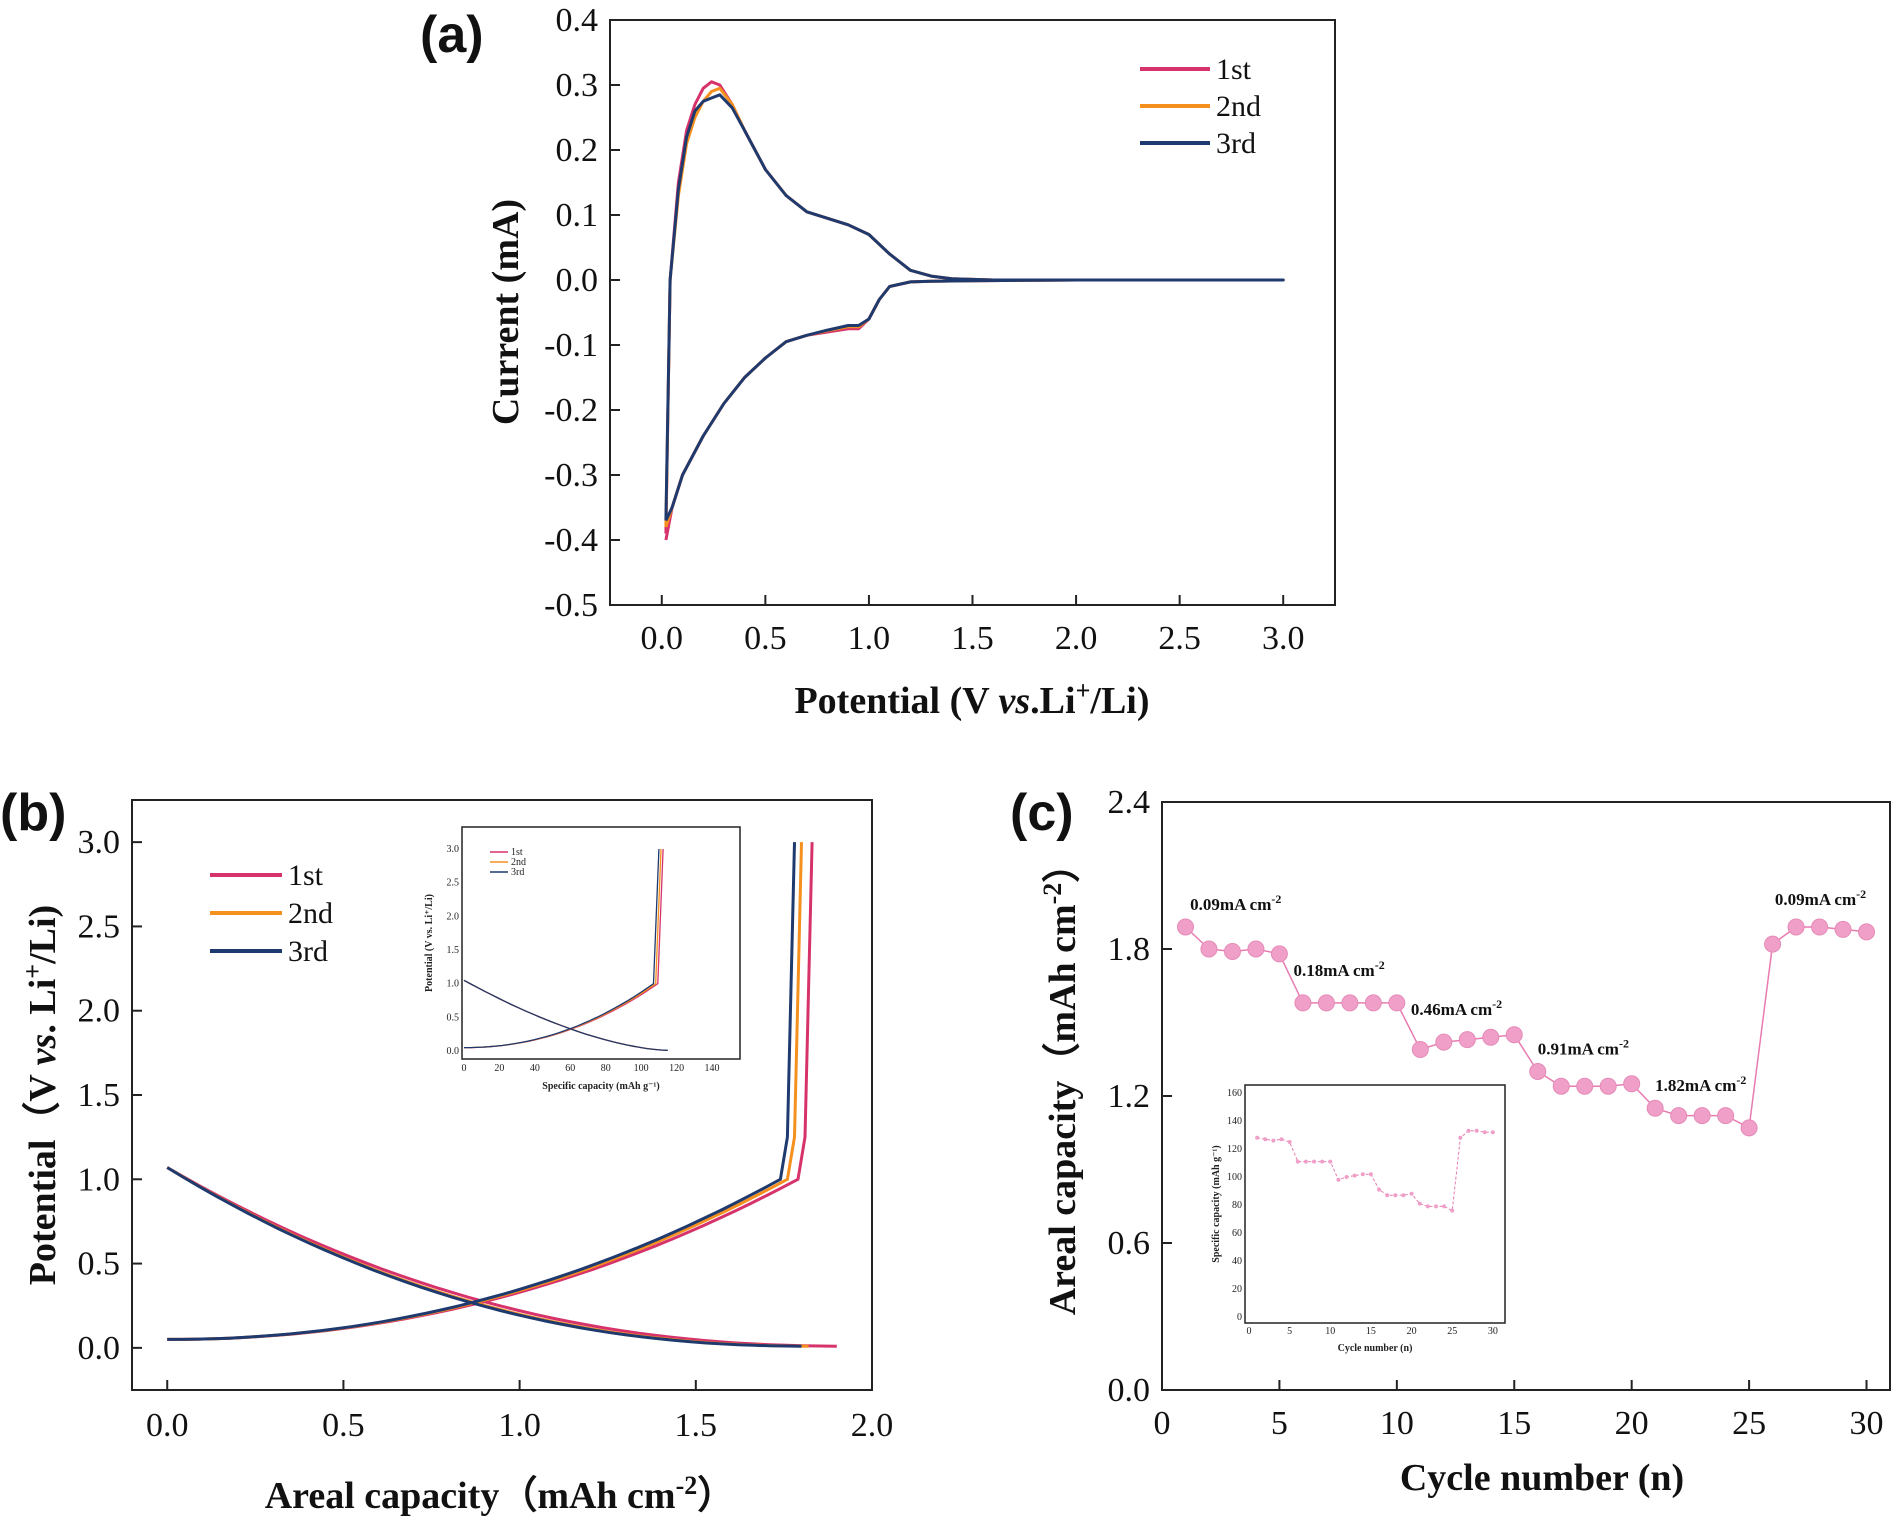 Image resolution: width=1900 pixels, height=1527 pixels. Describe the element at coordinates (974, 307) in the screenshot. I see `panel-a-line-3rd` at that location.